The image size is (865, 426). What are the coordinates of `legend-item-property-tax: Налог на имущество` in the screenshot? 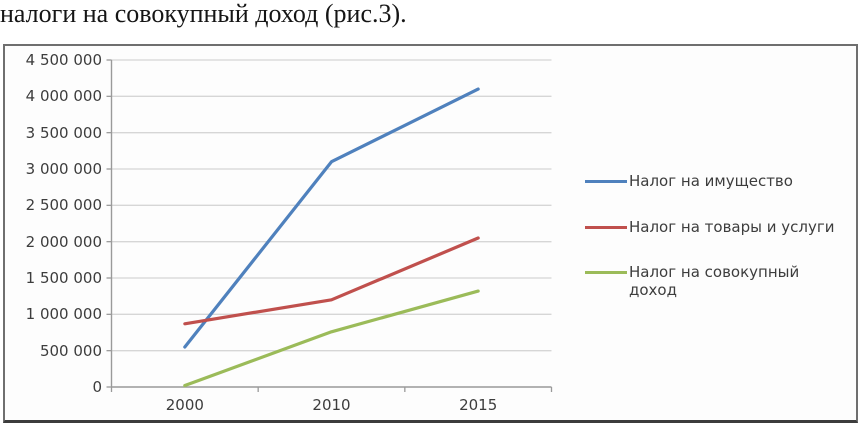 It's located at (689, 181).